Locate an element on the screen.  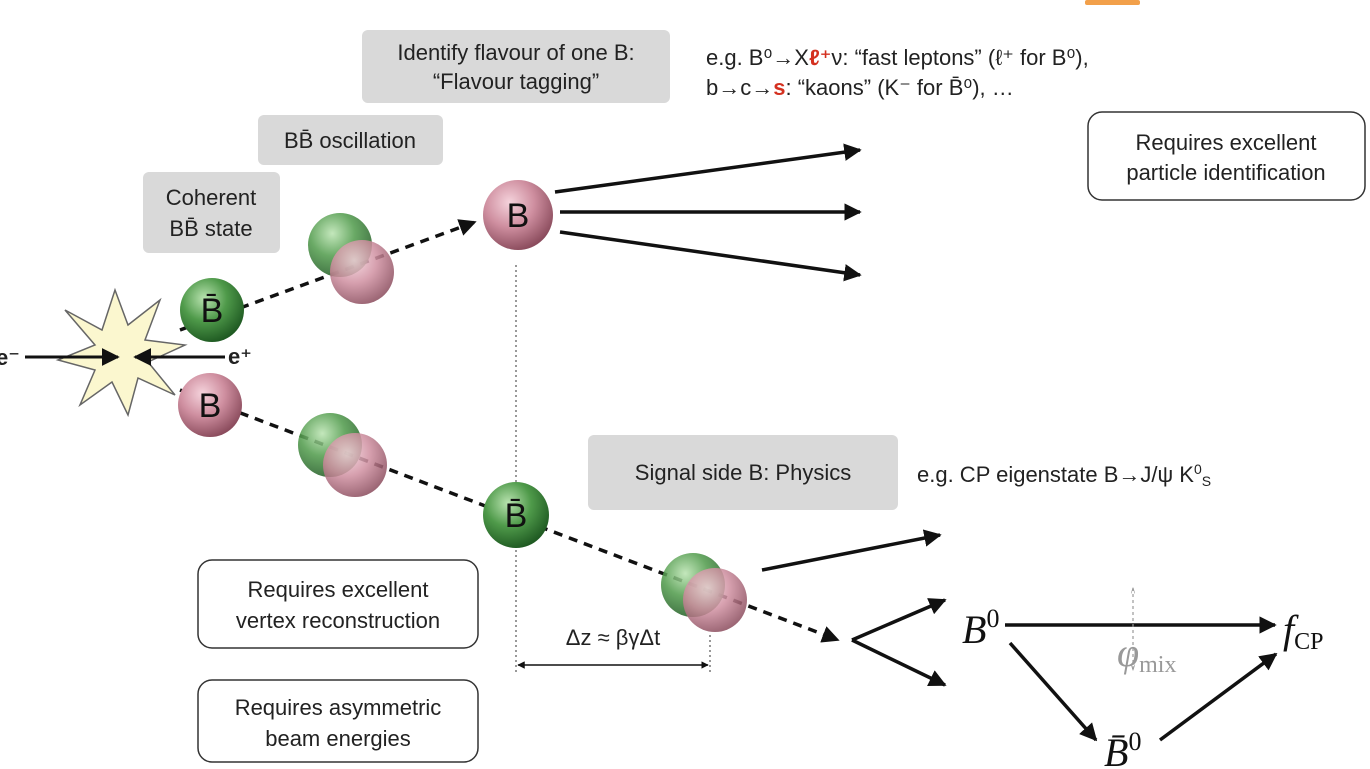
box-text: particle identification is located at coordinates (1225, 172).